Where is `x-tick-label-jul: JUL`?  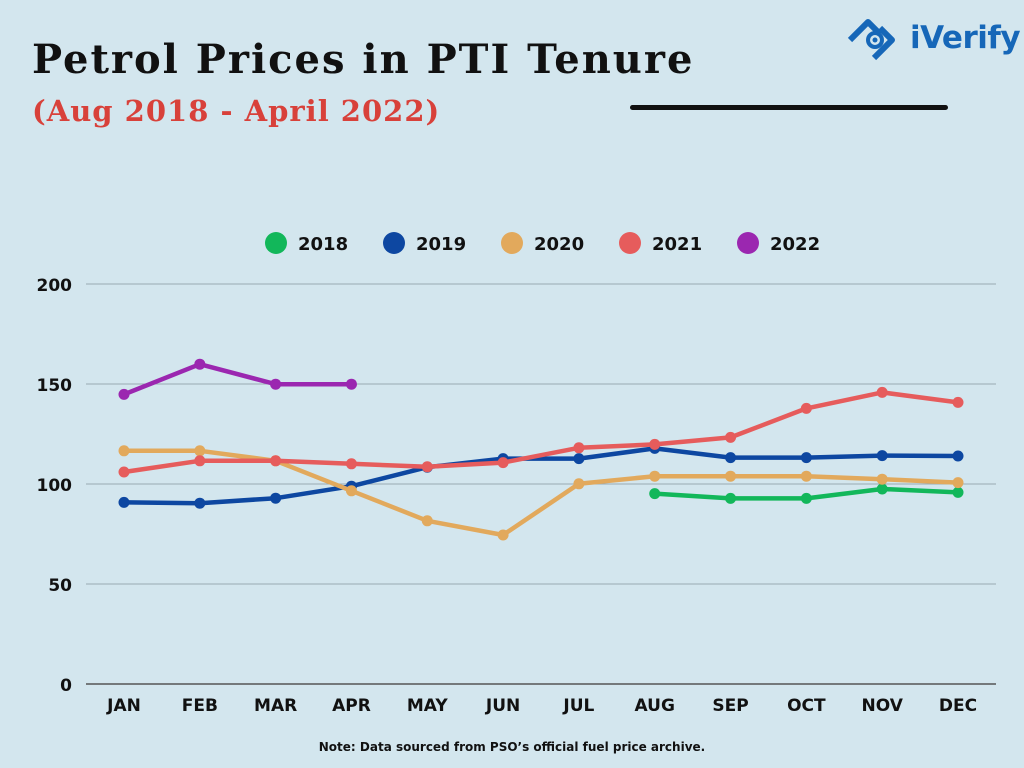 x-tick-label-jul: JUL is located at coordinates (578, 706).